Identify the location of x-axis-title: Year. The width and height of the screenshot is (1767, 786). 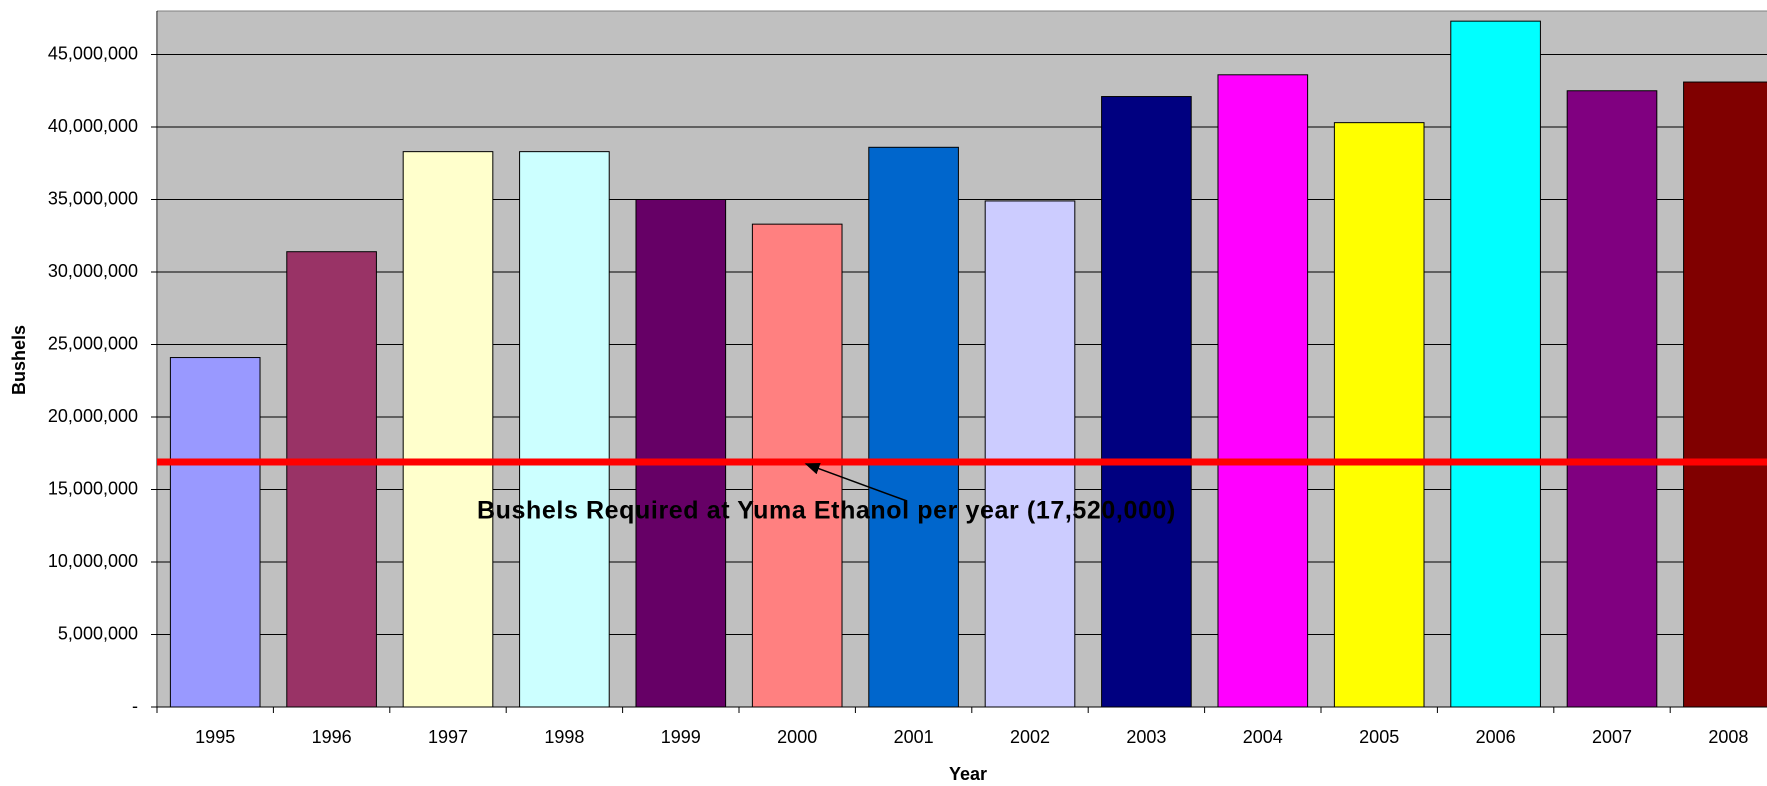
(968, 774).